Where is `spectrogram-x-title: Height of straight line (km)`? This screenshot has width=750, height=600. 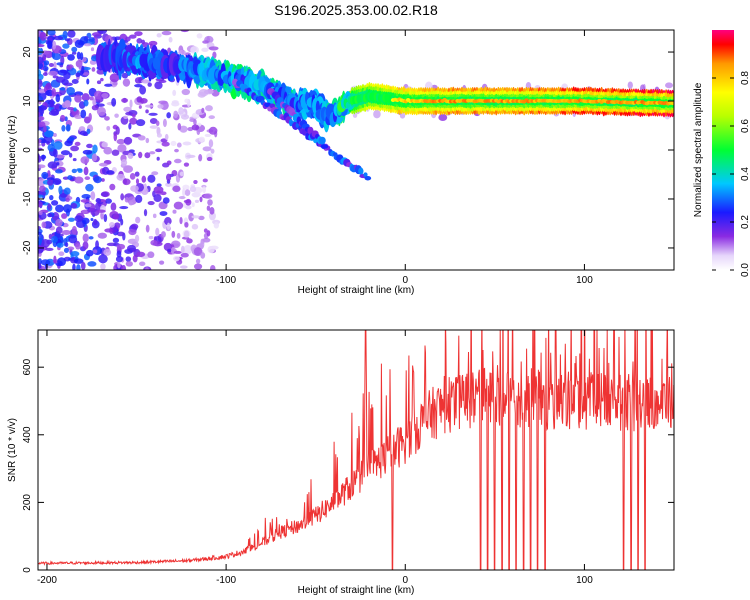 spectrogram-x-title: Height of straight line (km) is located at coordinates (356, 290).